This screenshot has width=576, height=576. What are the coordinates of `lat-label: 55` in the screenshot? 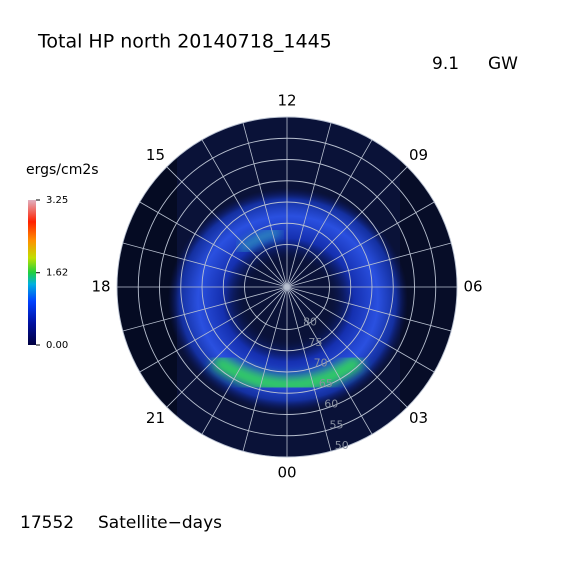 It's located at (337, 424).